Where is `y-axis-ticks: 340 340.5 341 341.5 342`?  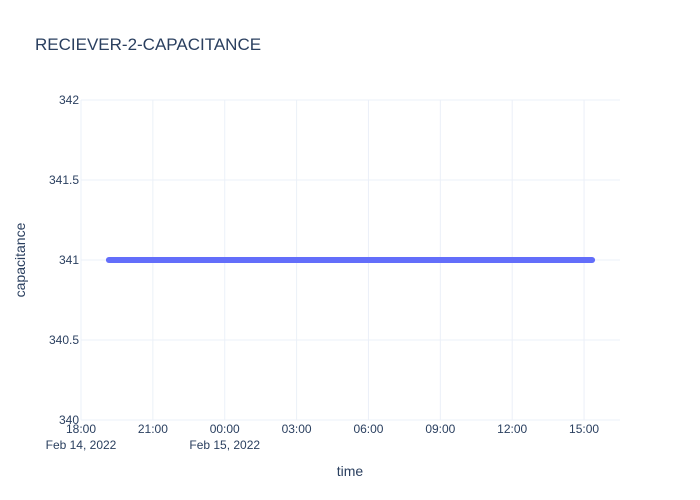 y-axis-ticks: 340 340.5 341 341.5 342 is located at coordinates (64, 260).